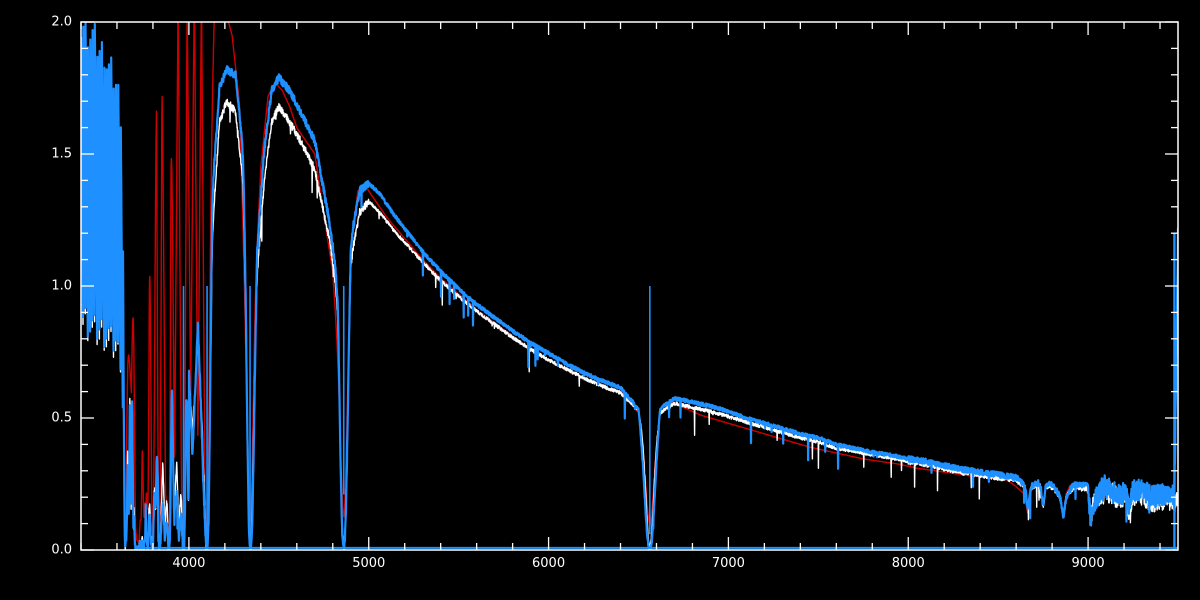 This screenshot has height=600, width=1200. I want to click on y-tick-label: 1.0, so click(61, 286).